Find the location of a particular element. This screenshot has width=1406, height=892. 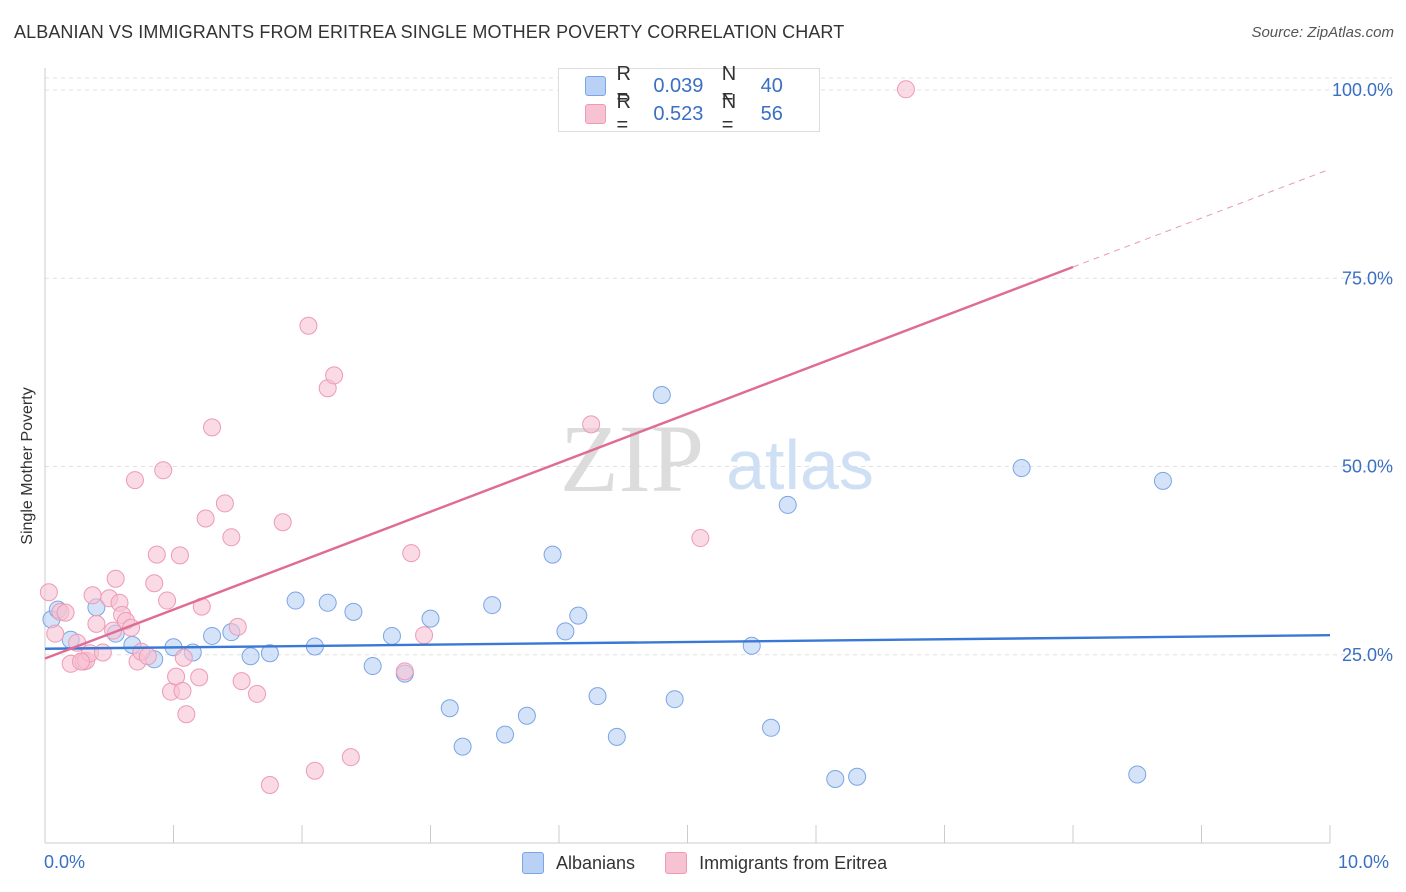

source-credit: Source: ZipAtlas.com is located at coordinates (1322, 32).